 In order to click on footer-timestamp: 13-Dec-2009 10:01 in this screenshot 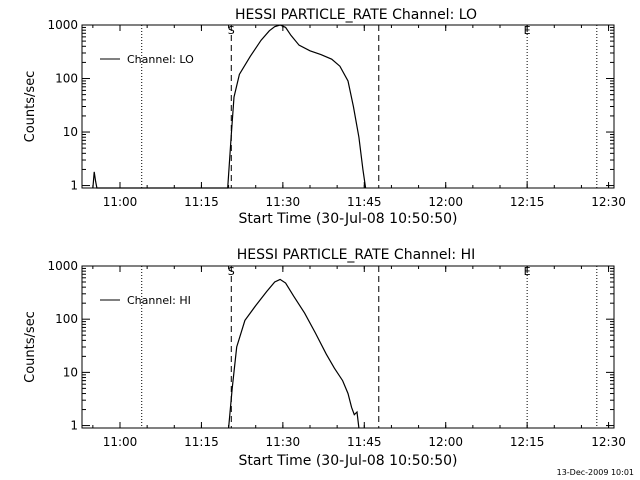, I will do `click(595, 472)`.